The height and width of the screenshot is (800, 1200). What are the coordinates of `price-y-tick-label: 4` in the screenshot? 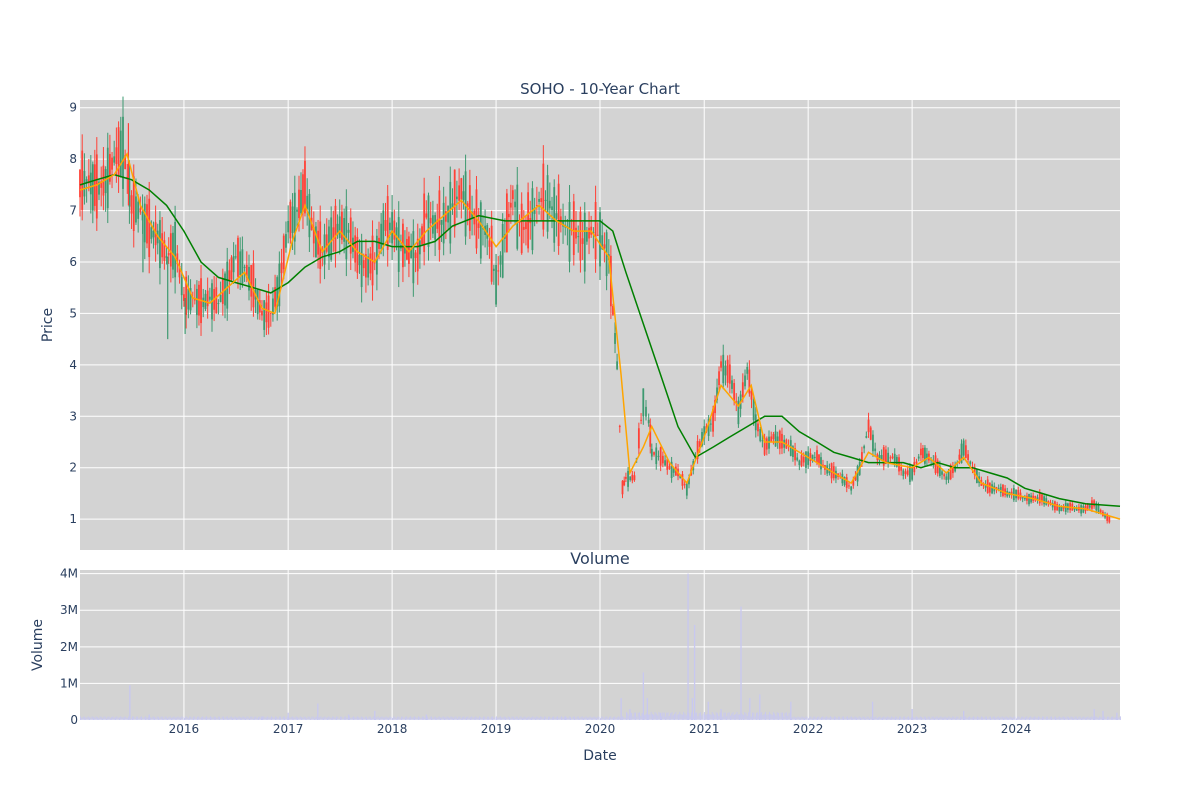 It's located at (73, 365).